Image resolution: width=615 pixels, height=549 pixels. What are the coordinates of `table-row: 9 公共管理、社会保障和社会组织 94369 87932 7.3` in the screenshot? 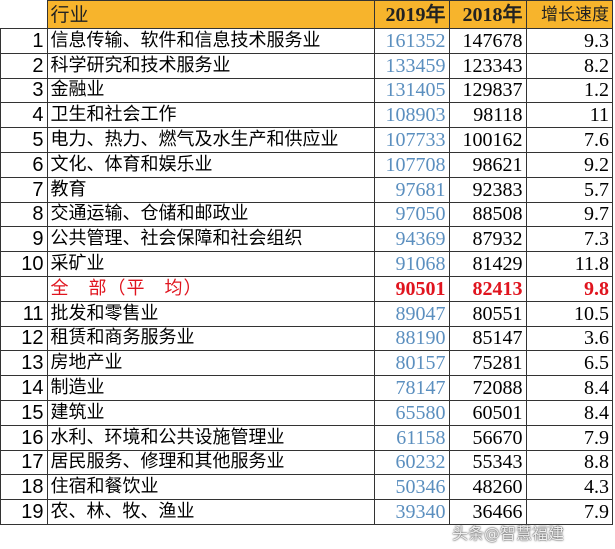 It's located at (306, 239).